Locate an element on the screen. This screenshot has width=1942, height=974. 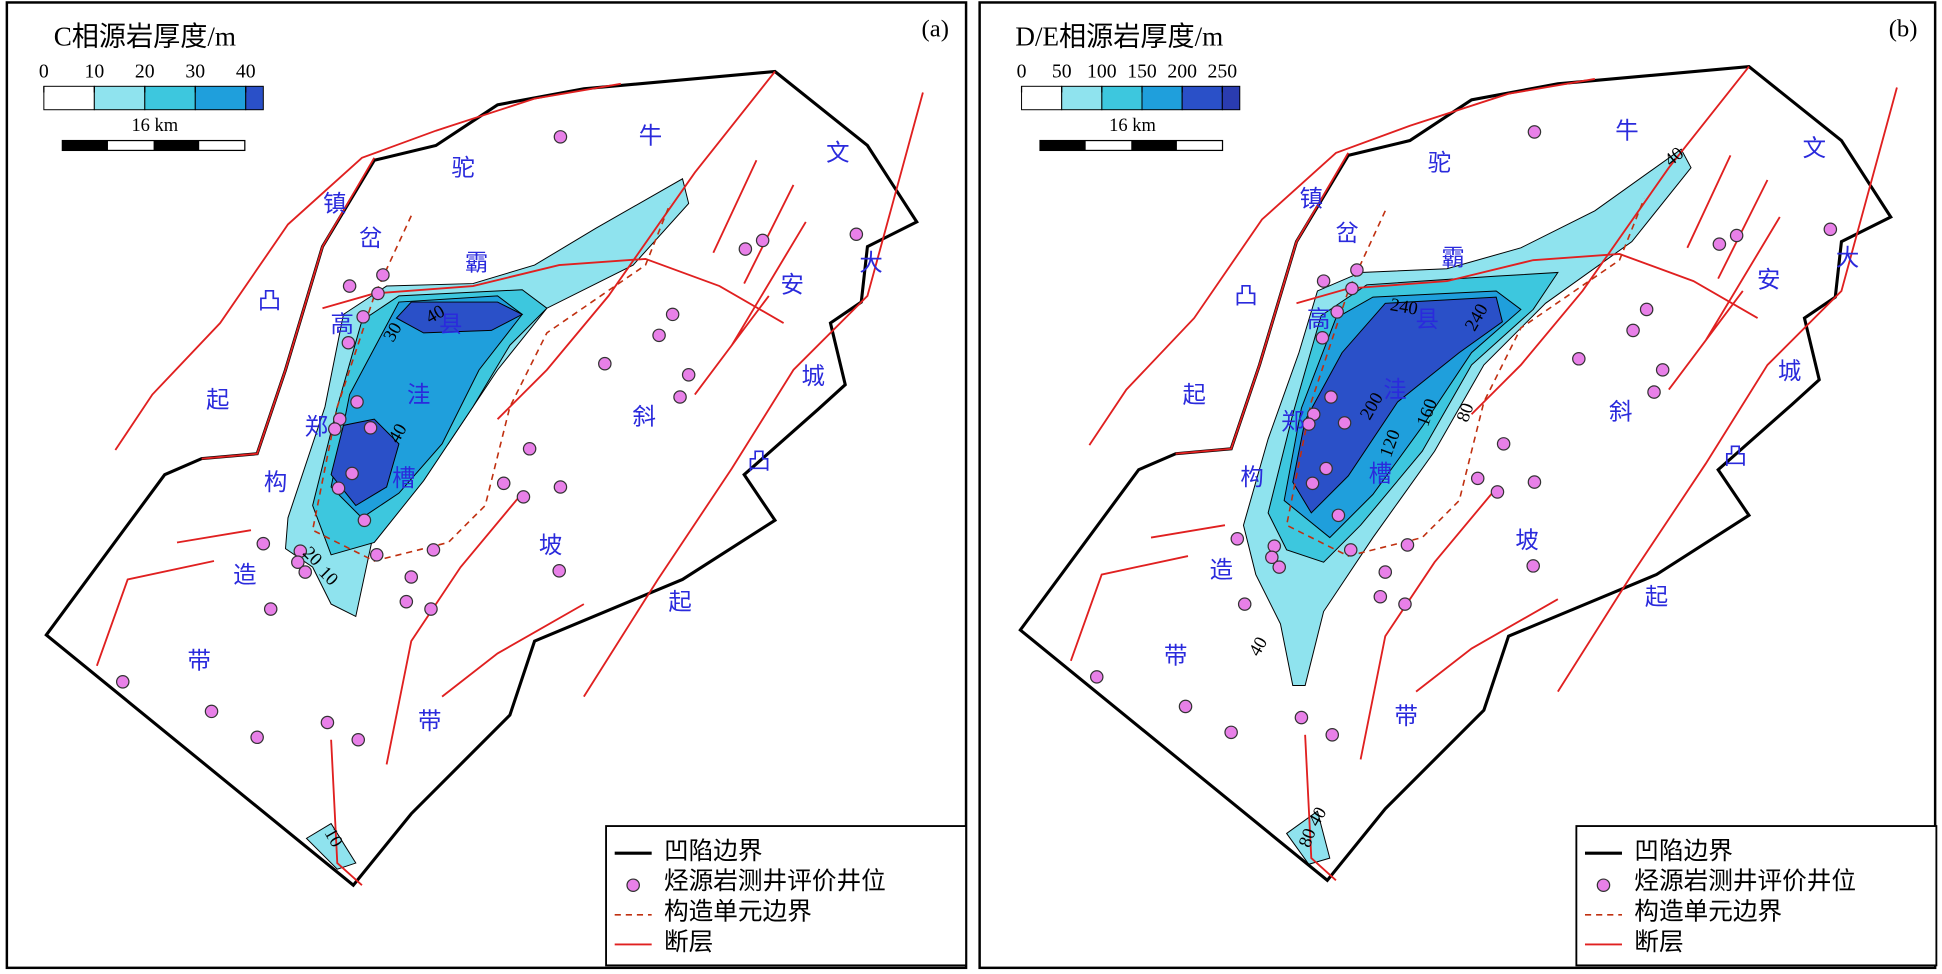
colorbar-tick-label: 200 is located at coordinates (1182, 71).